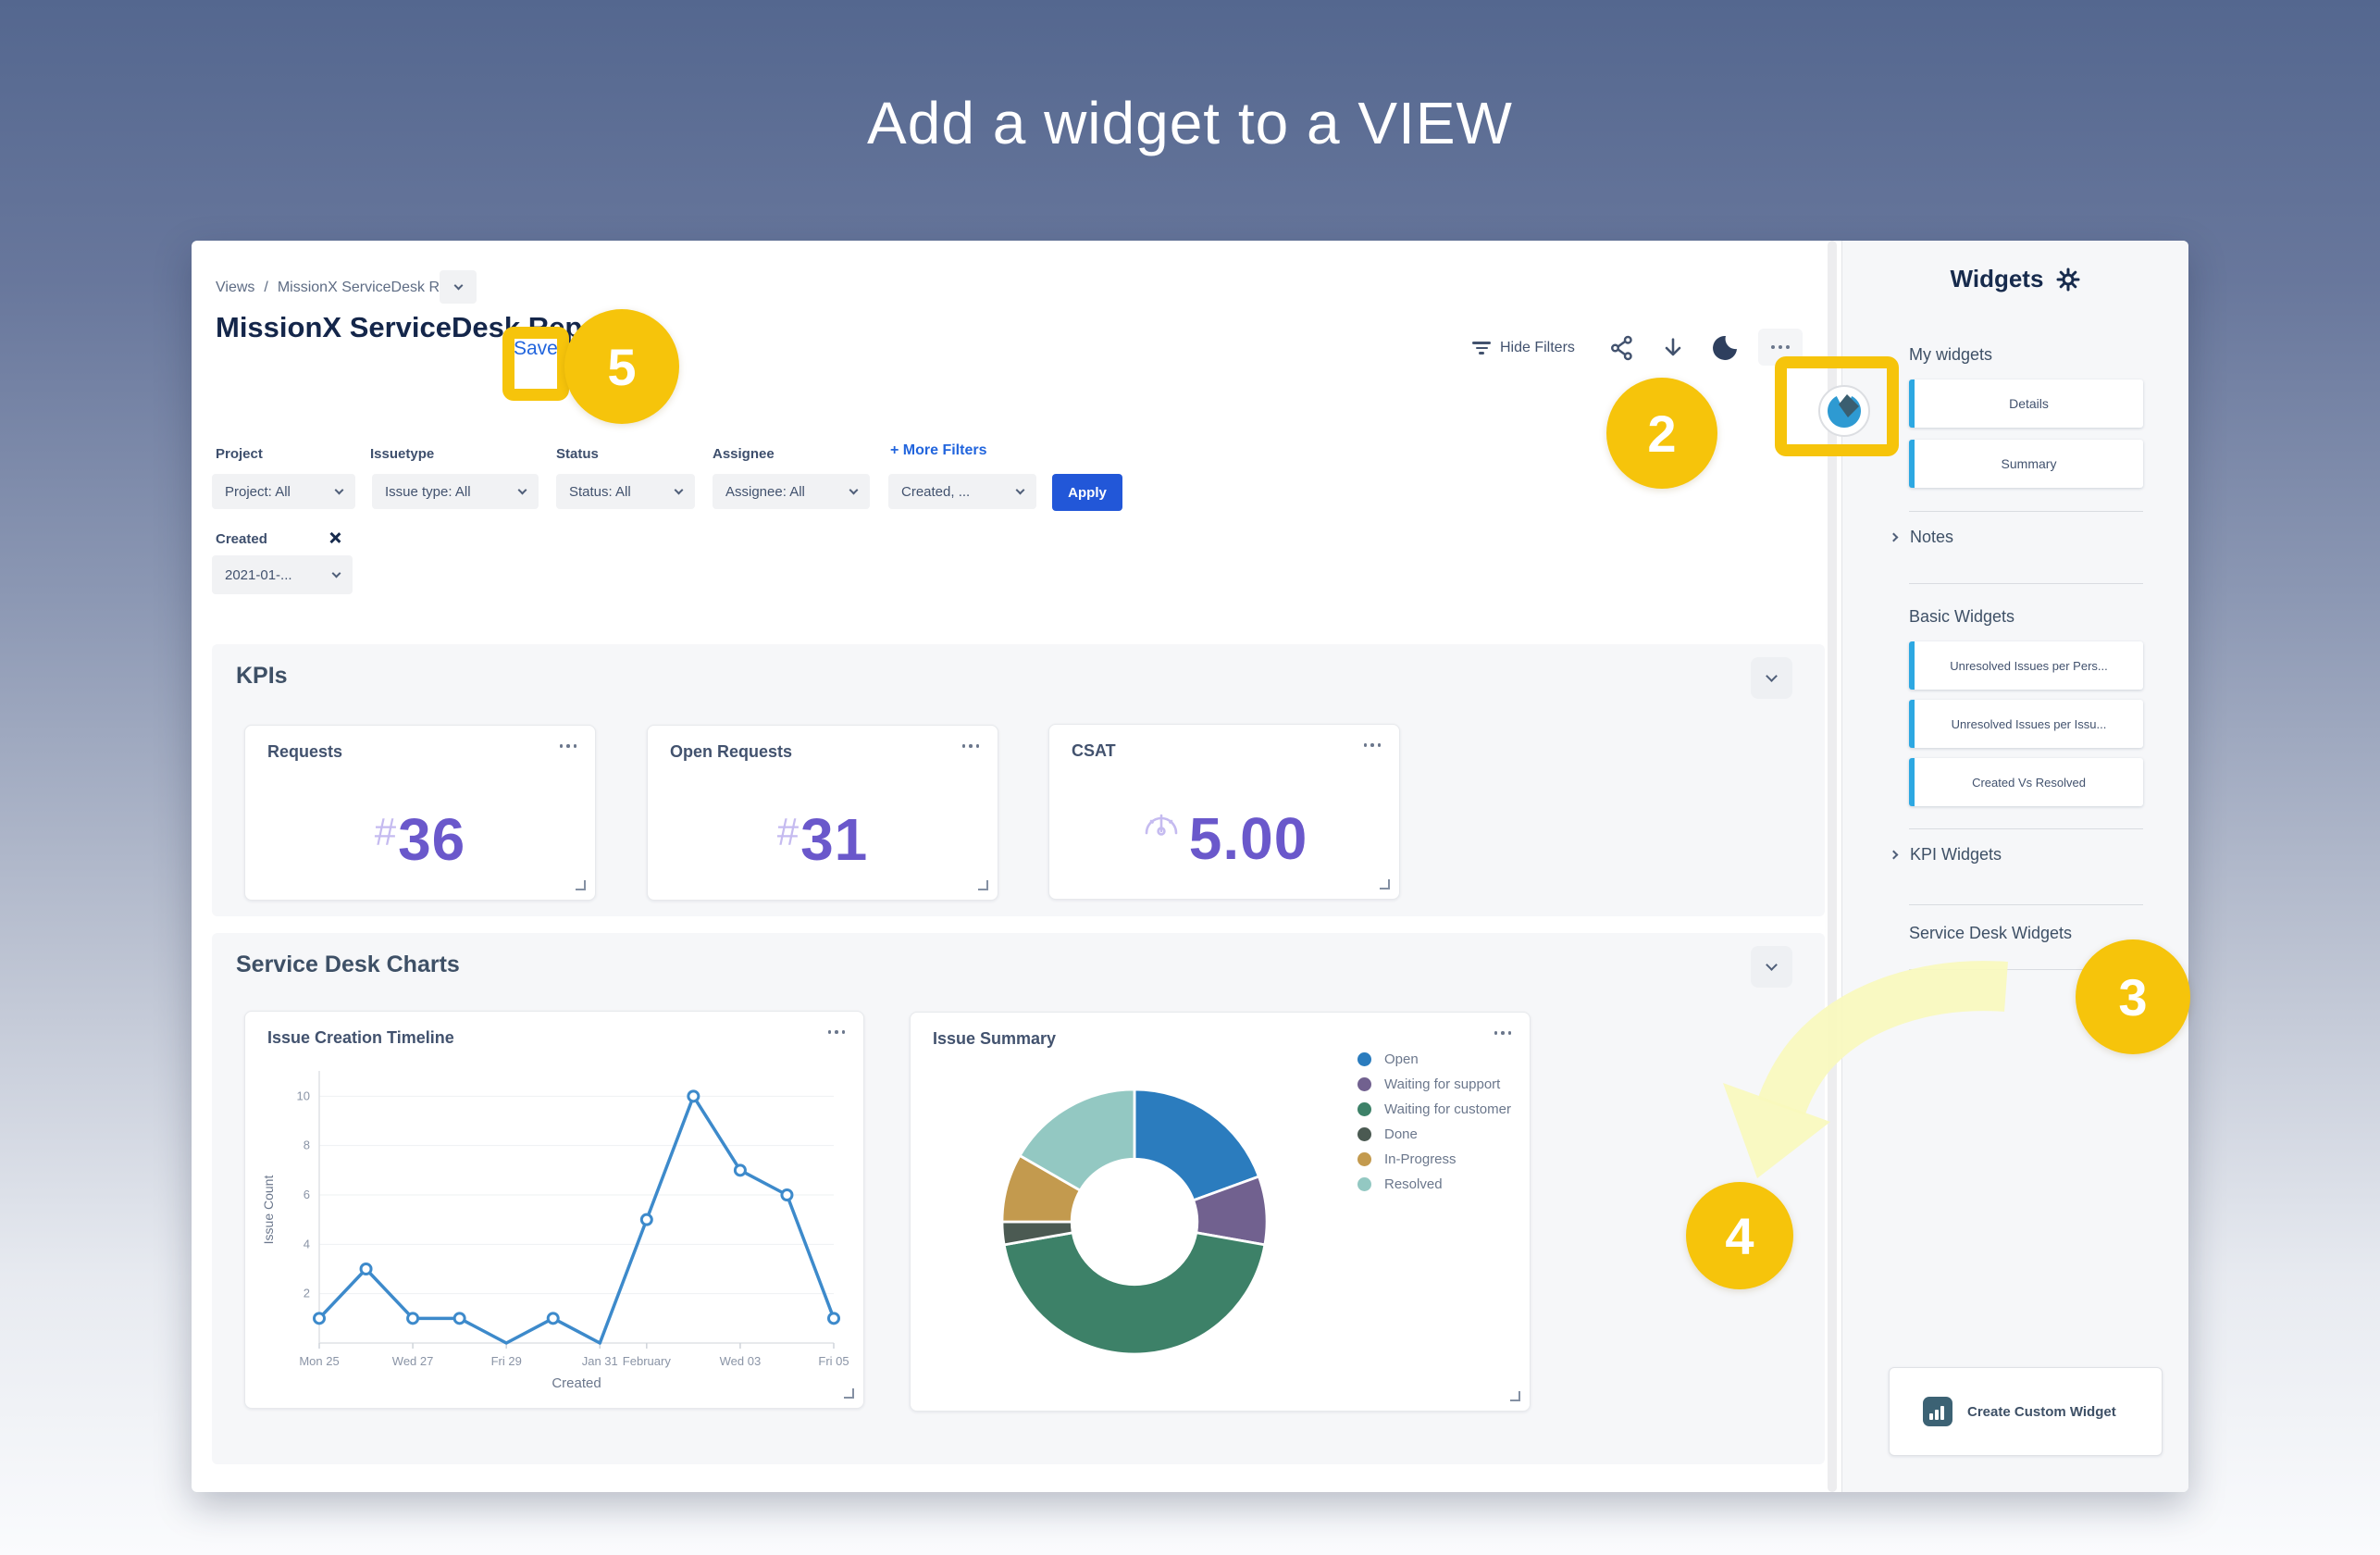 This screenshot has height=1555, width=2380. I want to click on toolbar: Hide Filters, so click(1830, 348).